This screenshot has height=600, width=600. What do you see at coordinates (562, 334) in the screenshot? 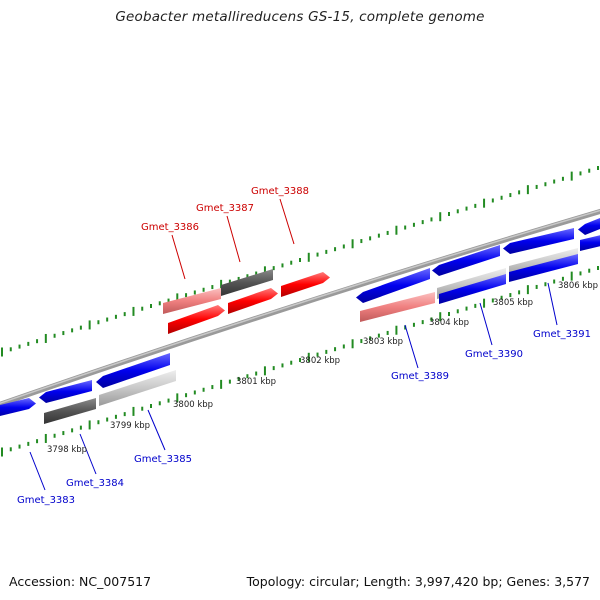
I see `gene-label: Gmet_3391` at bounding box center [562, 334].